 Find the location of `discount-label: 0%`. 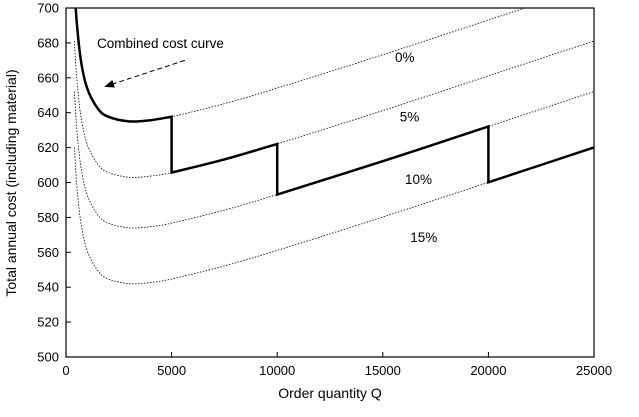

discount-label: 0% is located at coordinates (405, 57).